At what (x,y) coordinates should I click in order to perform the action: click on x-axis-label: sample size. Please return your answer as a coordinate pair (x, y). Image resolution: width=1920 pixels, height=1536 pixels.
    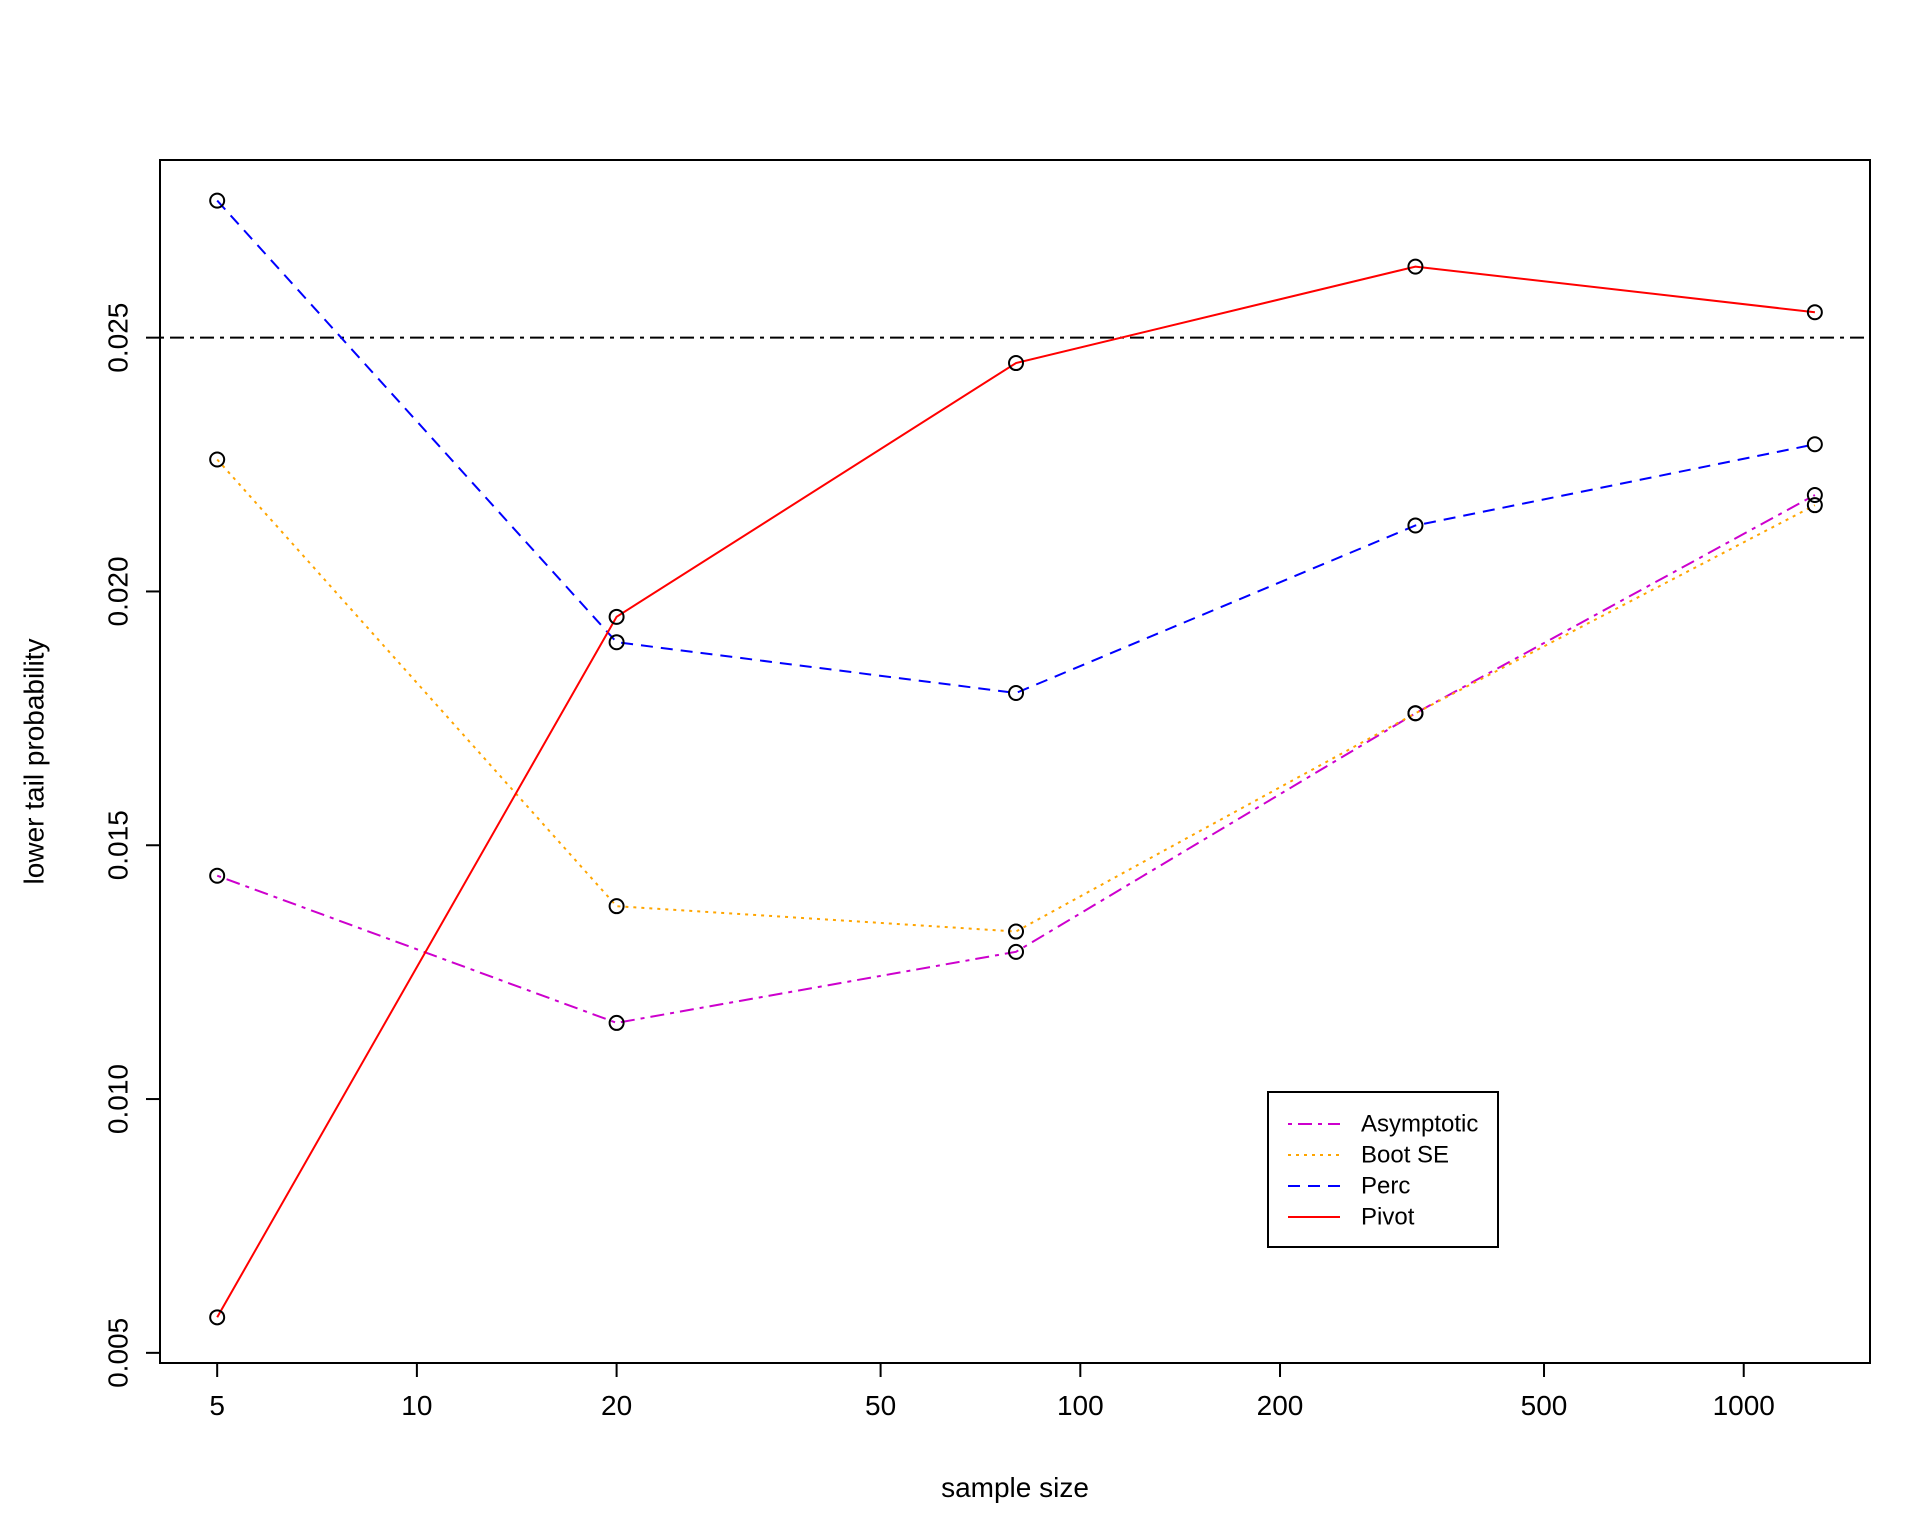
    Looking at the image, I should click on (1015, 1487).